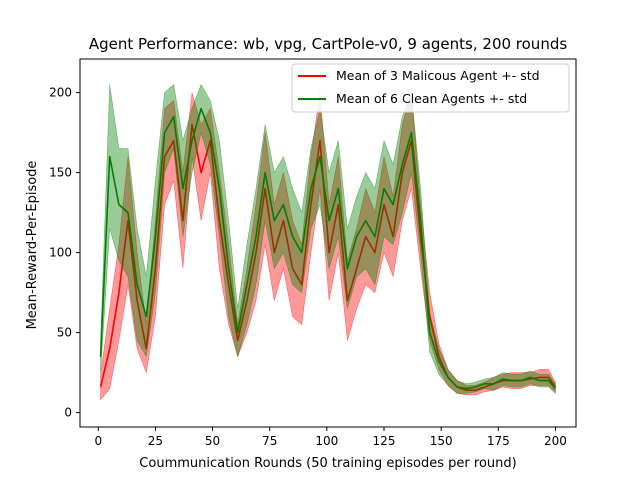  I want to click on y-tick-label-200: 200, so click(60, 93).